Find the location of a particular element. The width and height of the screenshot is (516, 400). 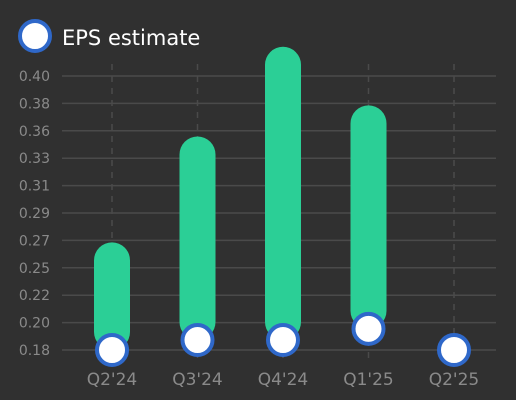

legend-label: EPS estimate is located at coordinates (131, 38).